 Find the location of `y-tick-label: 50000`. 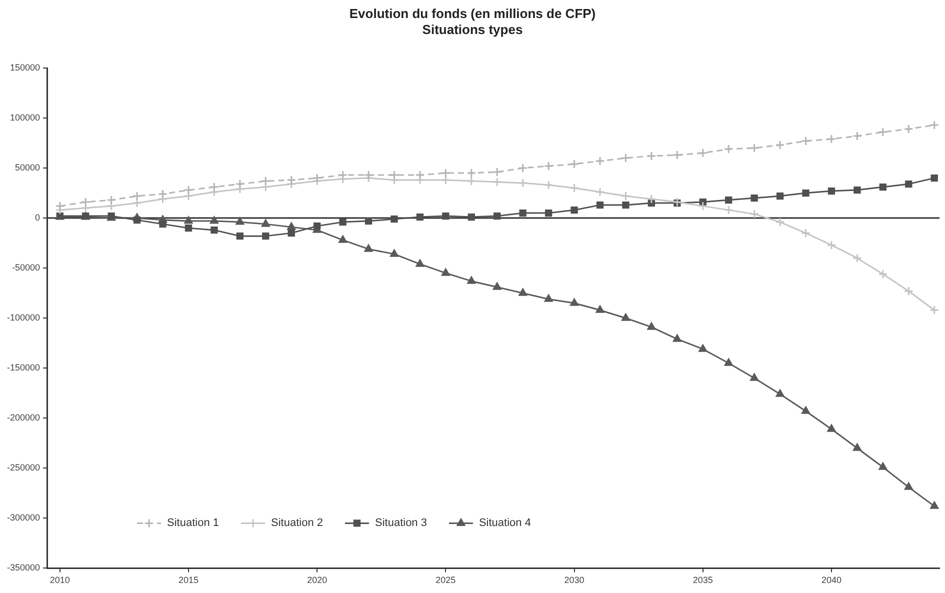

y-tick-label: 50000 is located at coordinates (27, 167).